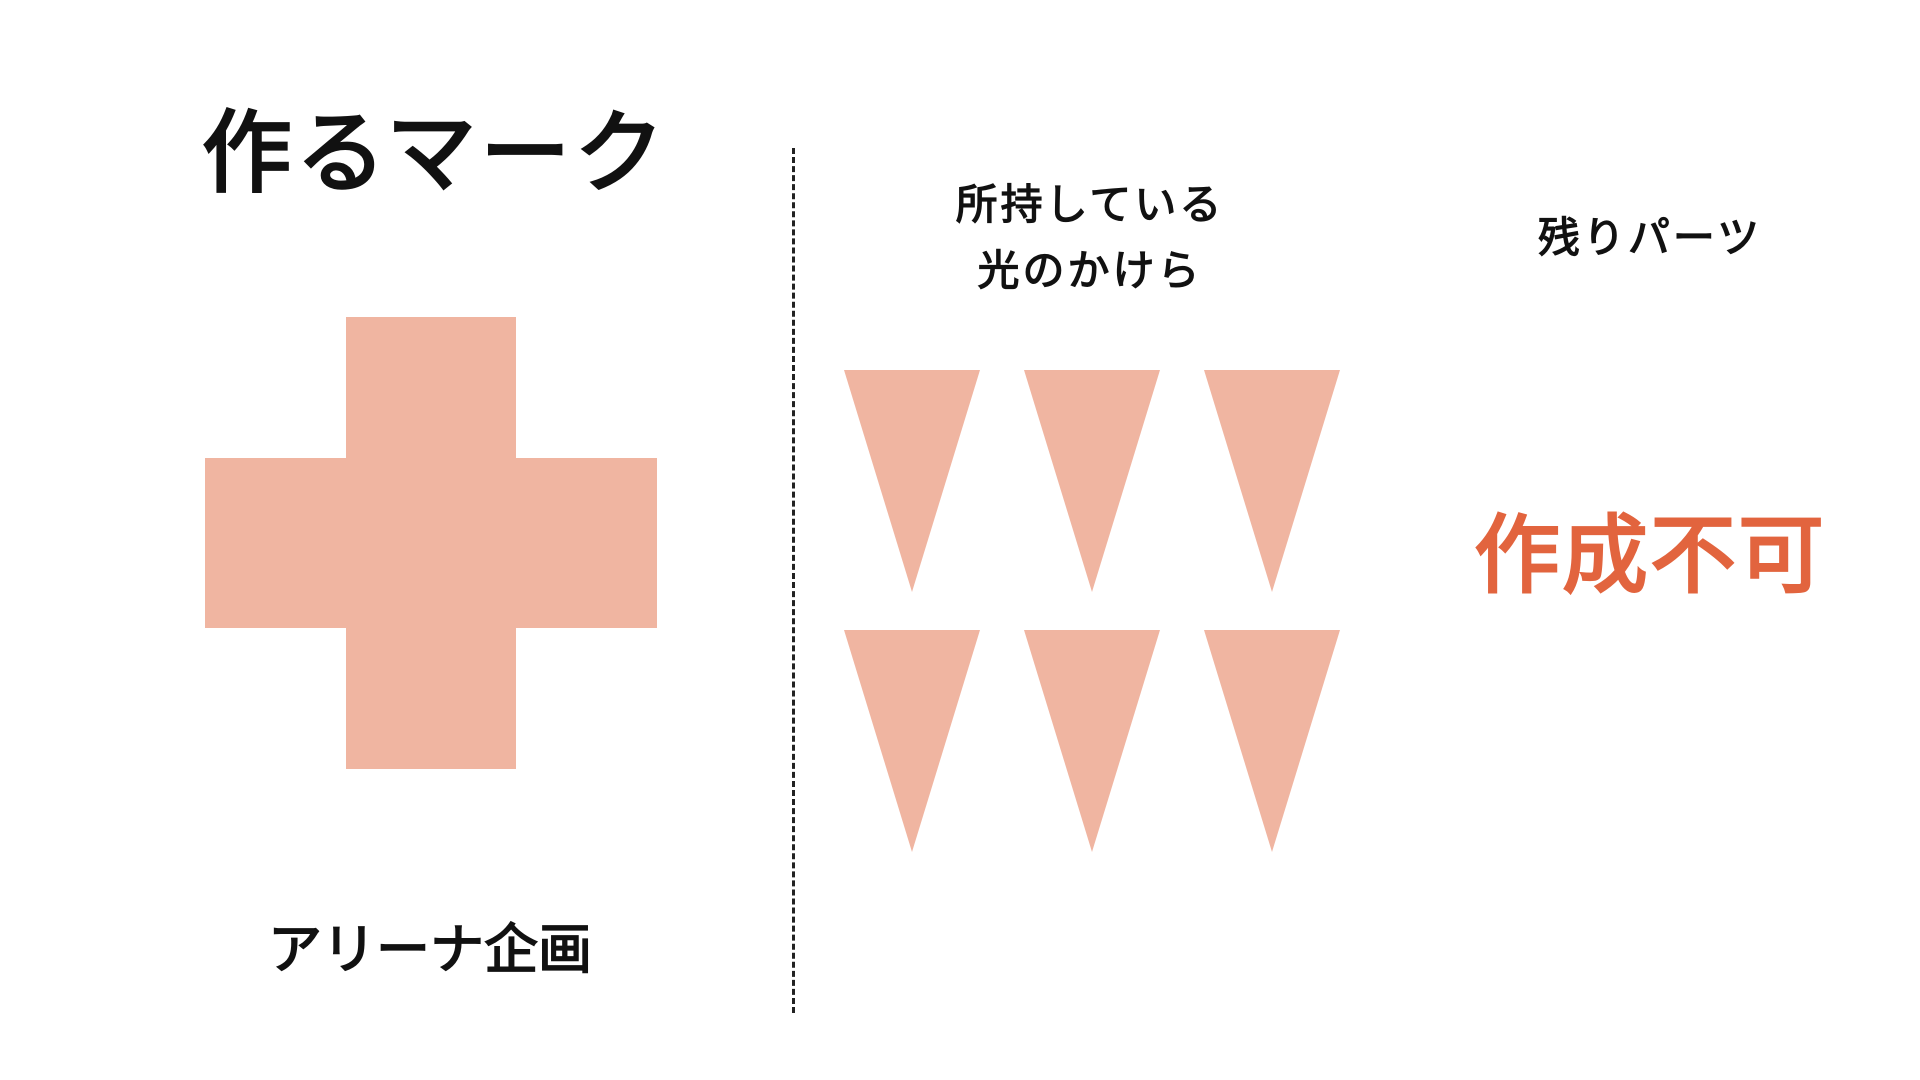  I want to click on owned-label-line1: 所持している, so click(1090, 204).